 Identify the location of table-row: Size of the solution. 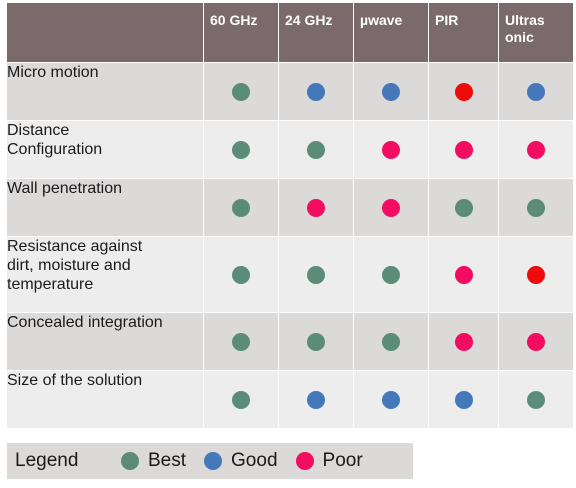
(290, 400).